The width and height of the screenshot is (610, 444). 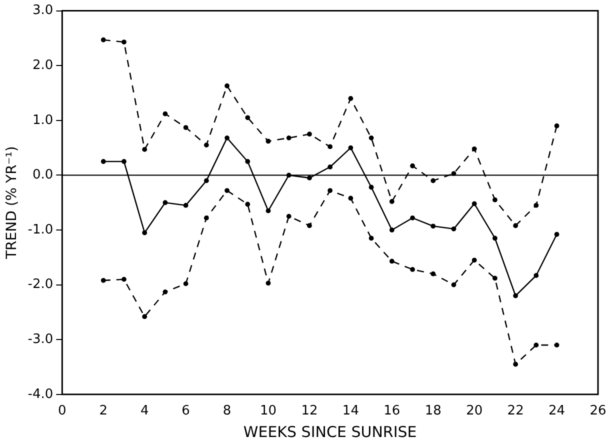 What do you see at coordinates (41, 339) in the screenshot?
I see `y-tick-label: -3.0` at bounding box center [41, 339].